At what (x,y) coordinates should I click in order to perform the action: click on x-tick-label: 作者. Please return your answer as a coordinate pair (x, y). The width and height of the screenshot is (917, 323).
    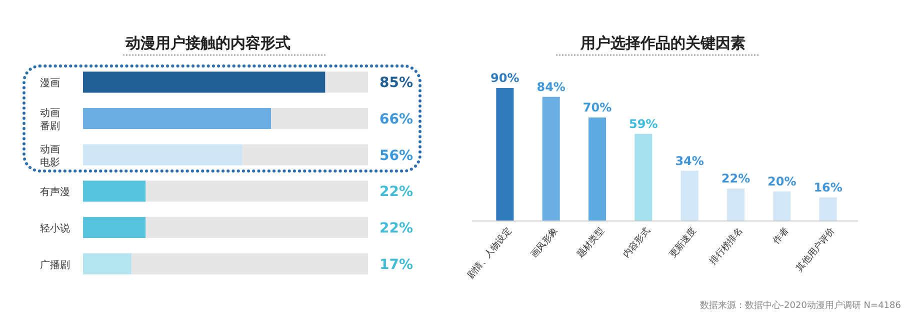
    Looking at the image, I should click on (781, 236).